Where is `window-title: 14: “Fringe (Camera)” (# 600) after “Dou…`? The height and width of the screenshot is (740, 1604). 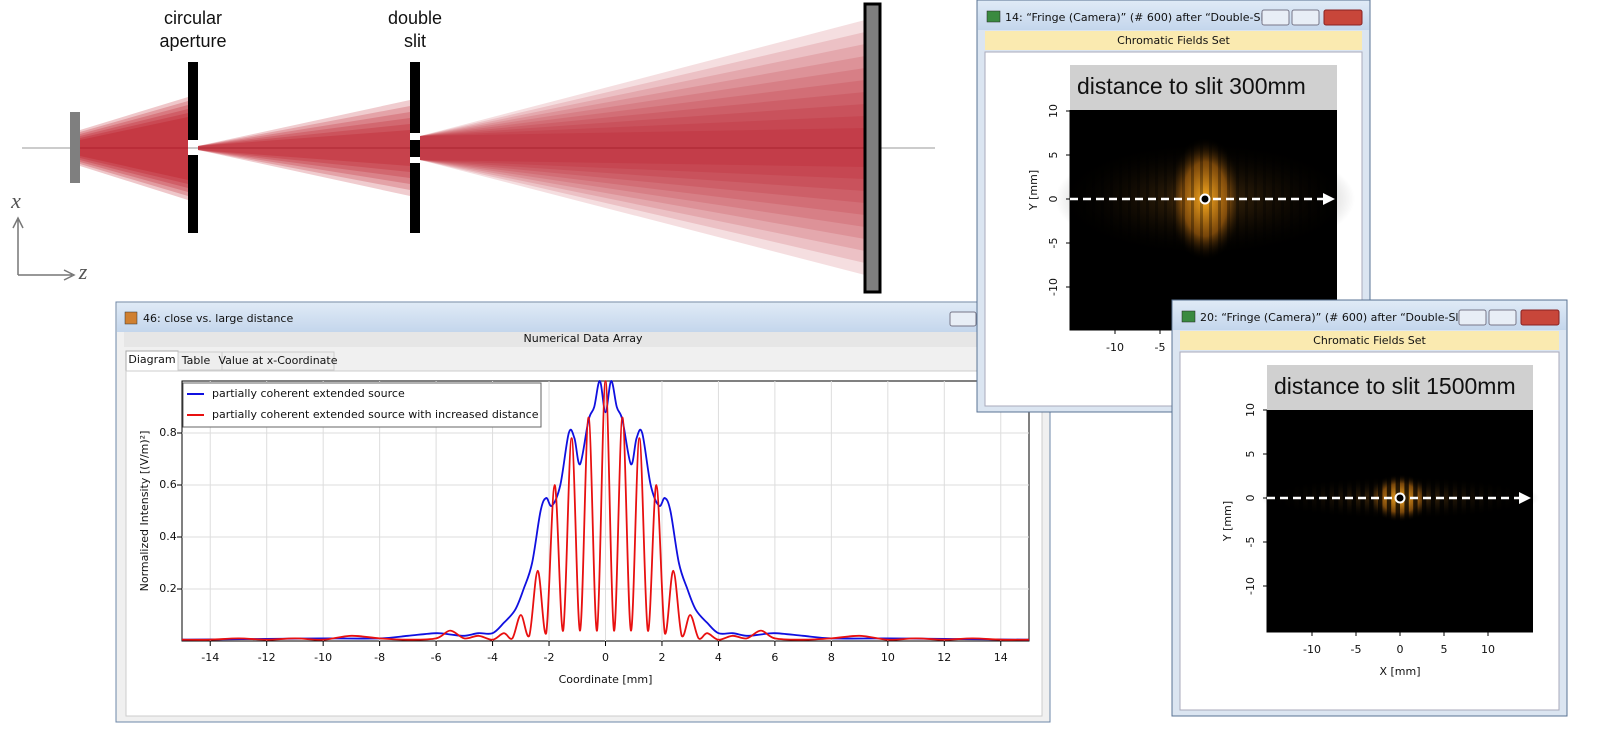
window-title: 14: “Fringe (Camera)” (# 600) after “Dou… is located at coordinates (1143, 17).